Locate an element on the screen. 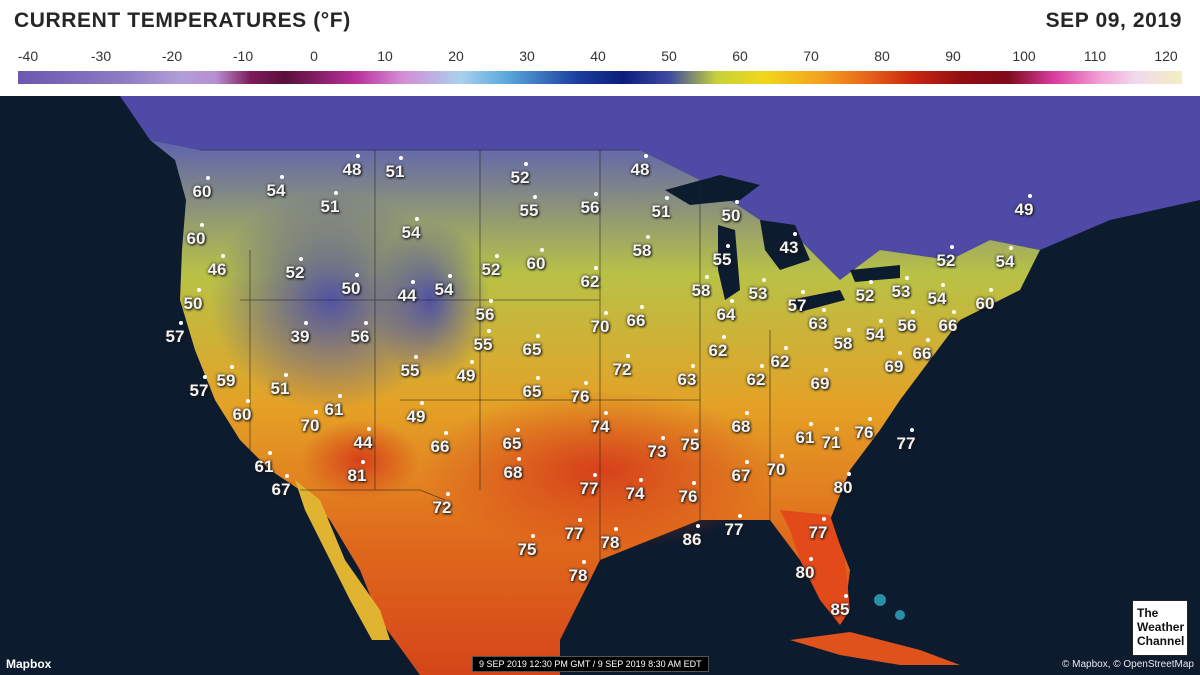 This screenshot has height=675, width=1200. temperature-reading: 71 is located at coordinates (831, 442).